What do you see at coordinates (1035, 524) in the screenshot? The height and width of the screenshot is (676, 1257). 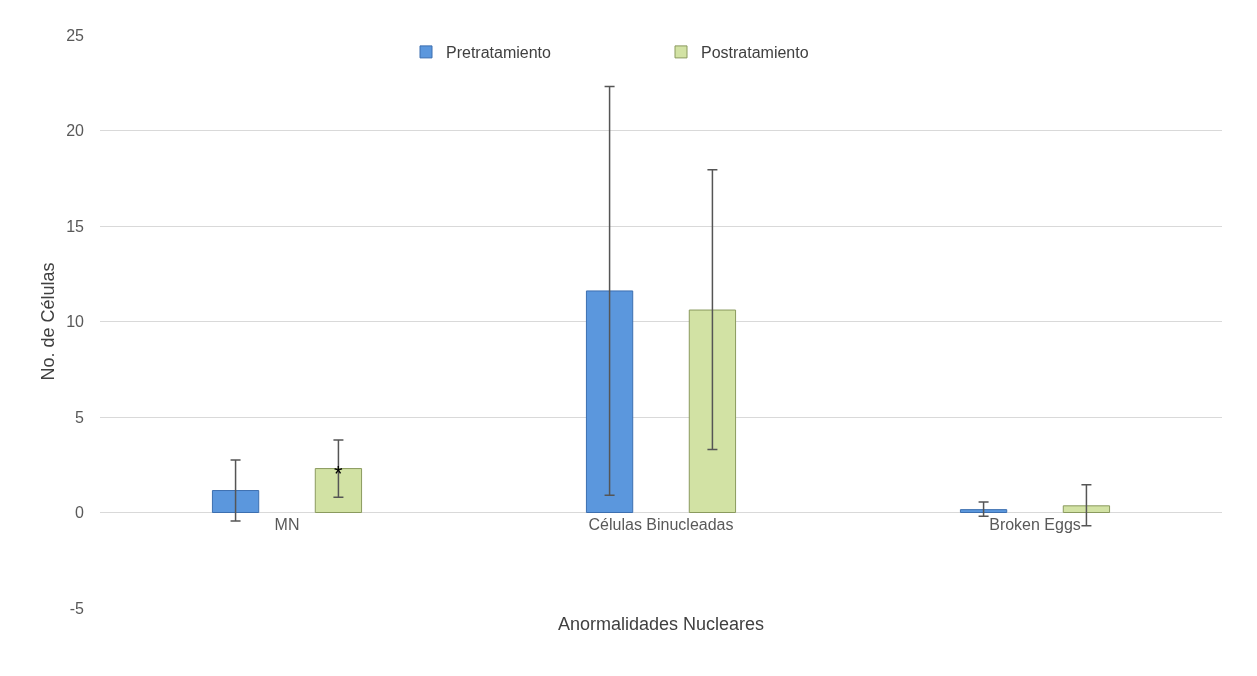 I see `x-tick-label: Broken Eggs` at bounding box center [1035, 524].